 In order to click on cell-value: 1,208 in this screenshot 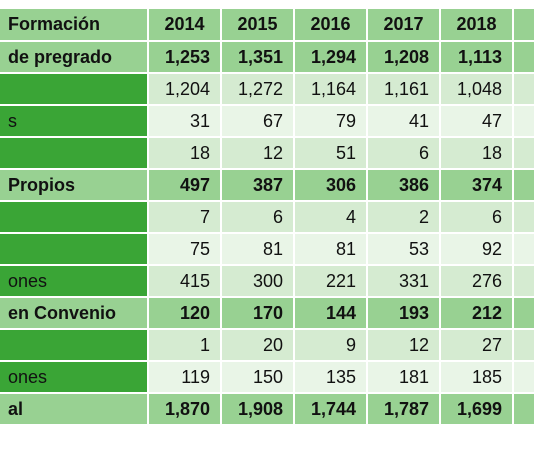, I will do `click(404, 57)`.